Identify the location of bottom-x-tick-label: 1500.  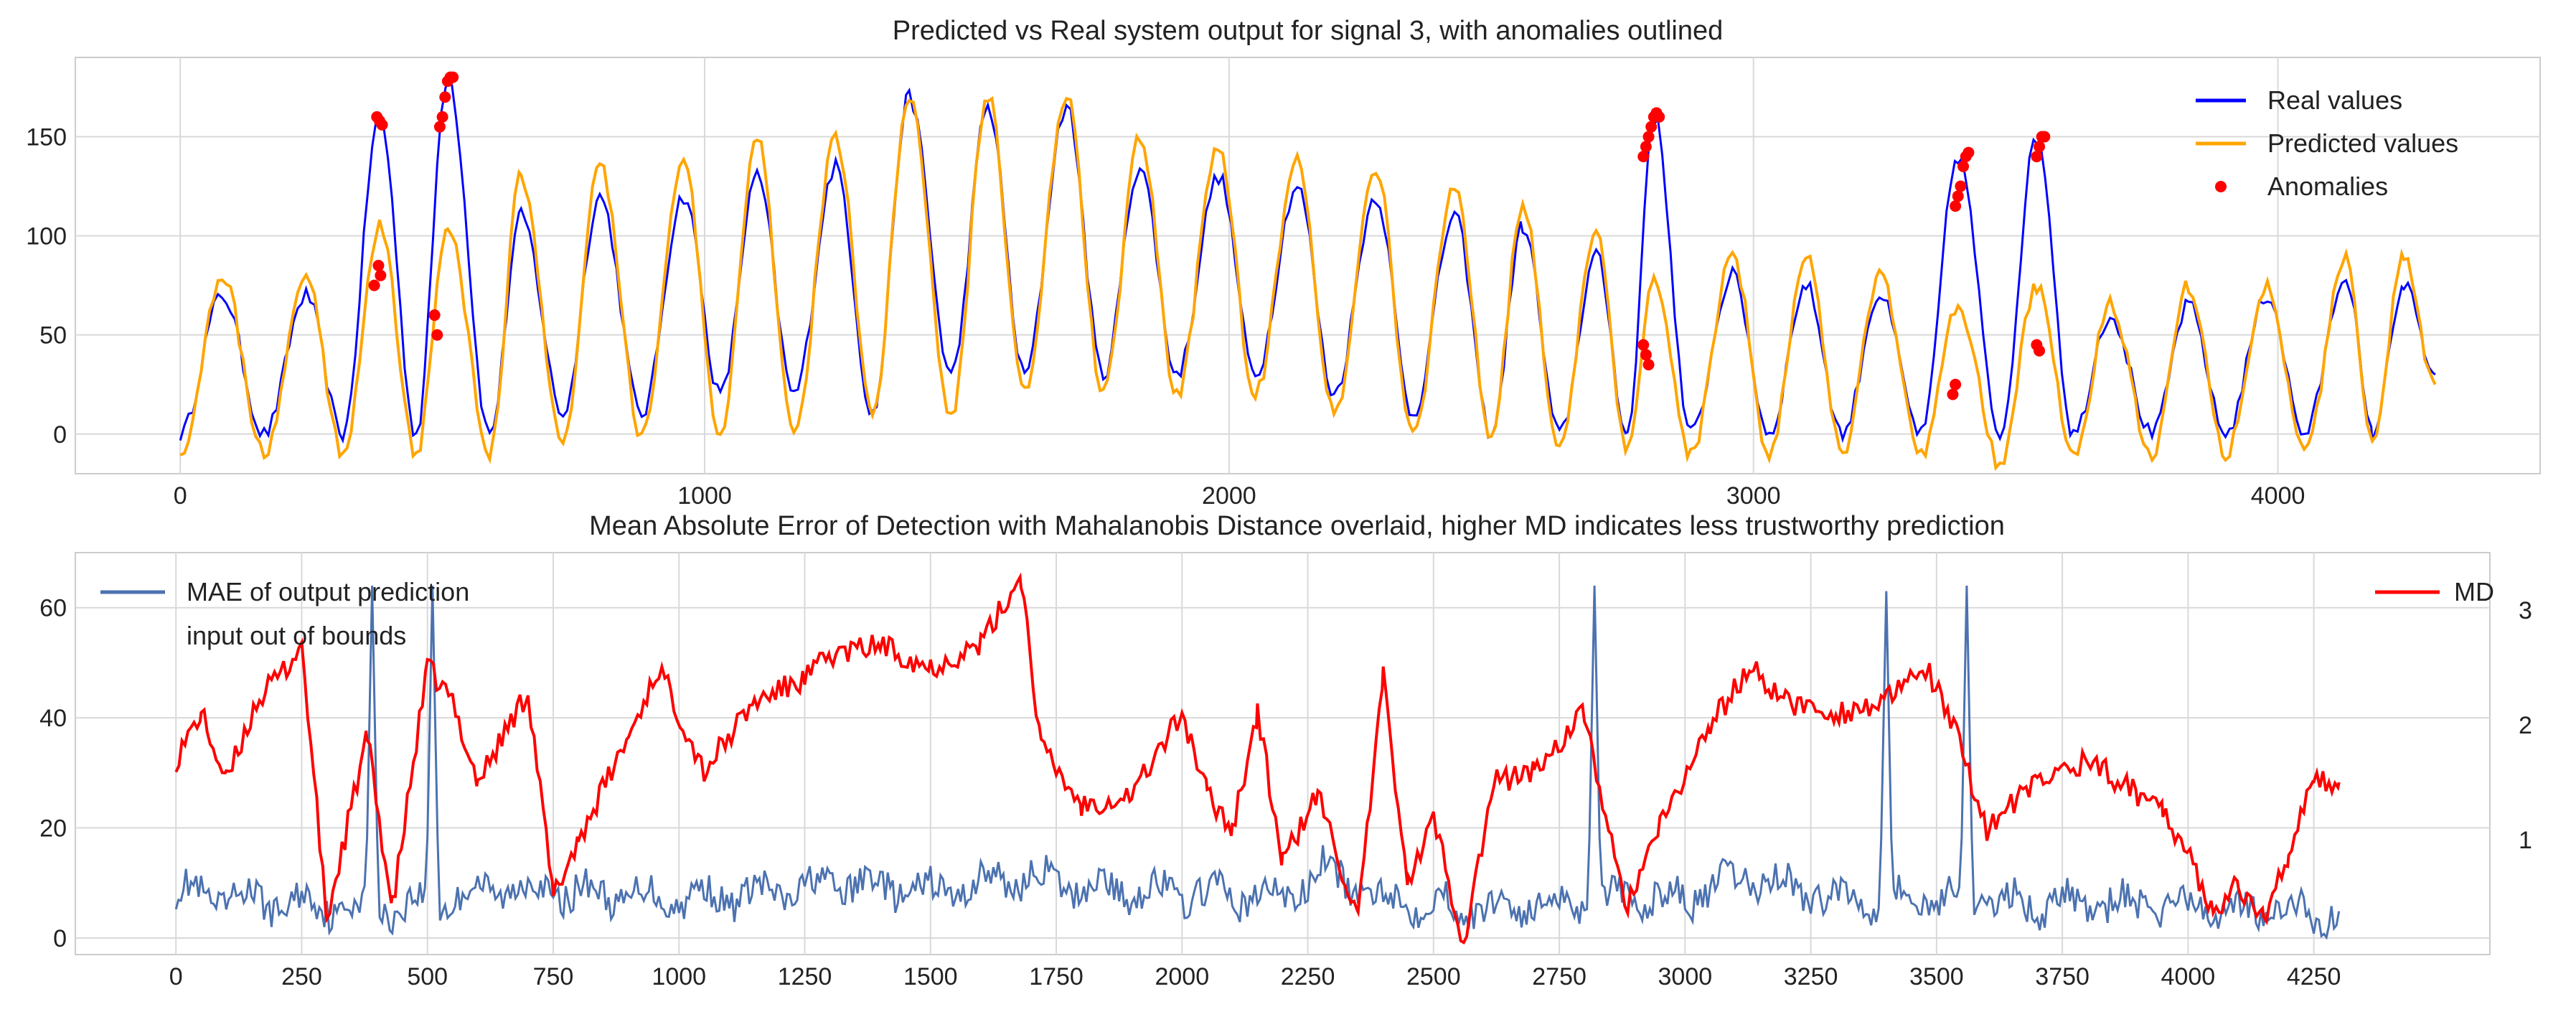
(930, 976).